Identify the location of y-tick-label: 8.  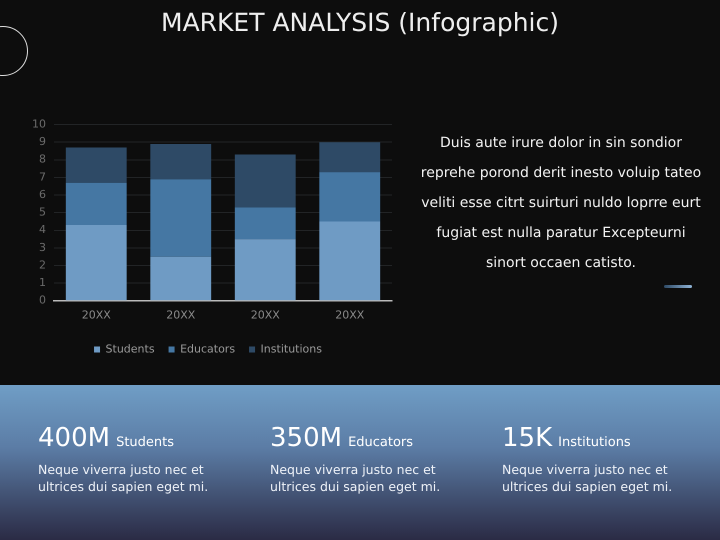
(42, 159).